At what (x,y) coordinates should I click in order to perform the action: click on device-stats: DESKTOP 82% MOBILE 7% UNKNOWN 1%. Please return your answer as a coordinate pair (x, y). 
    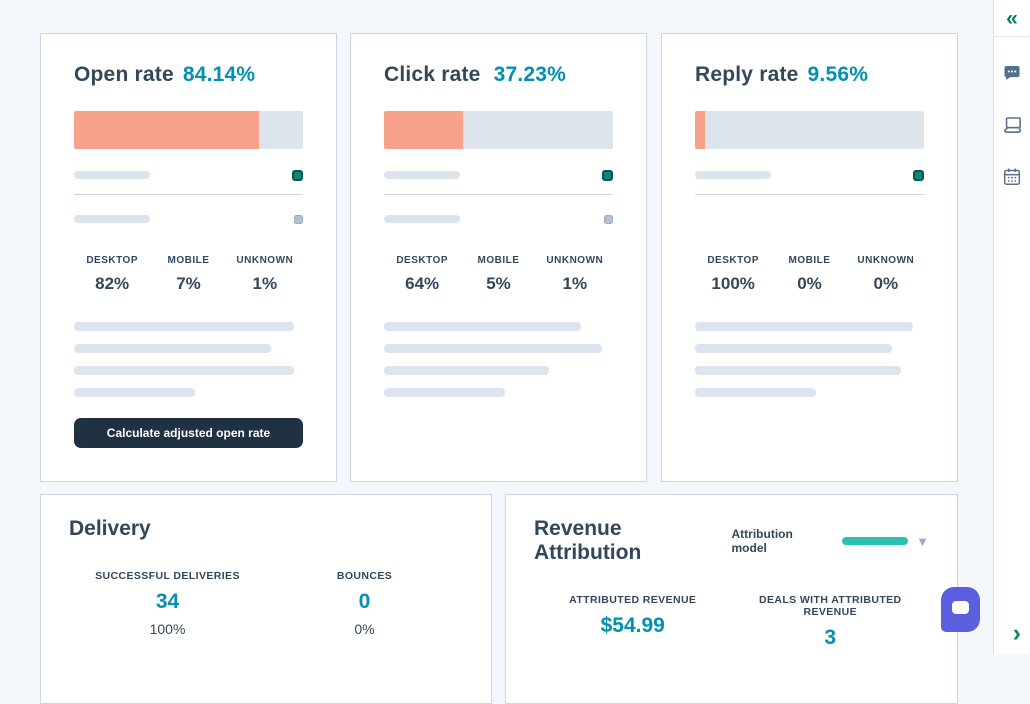
    Looking at the image, I should click on (188, 274).